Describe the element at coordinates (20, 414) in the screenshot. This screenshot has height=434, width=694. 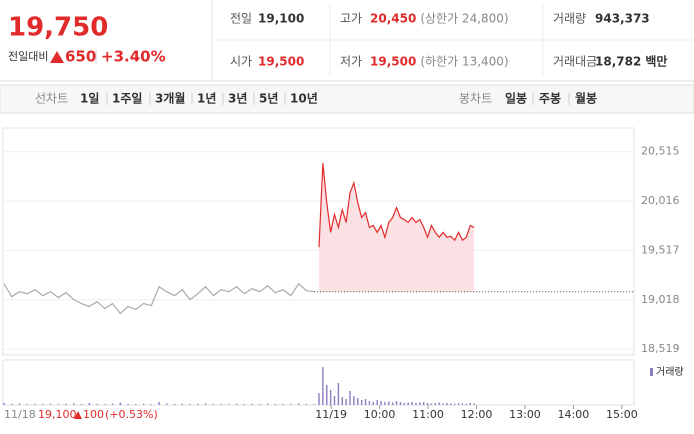
I see `footer-date: 11/18` at that location.